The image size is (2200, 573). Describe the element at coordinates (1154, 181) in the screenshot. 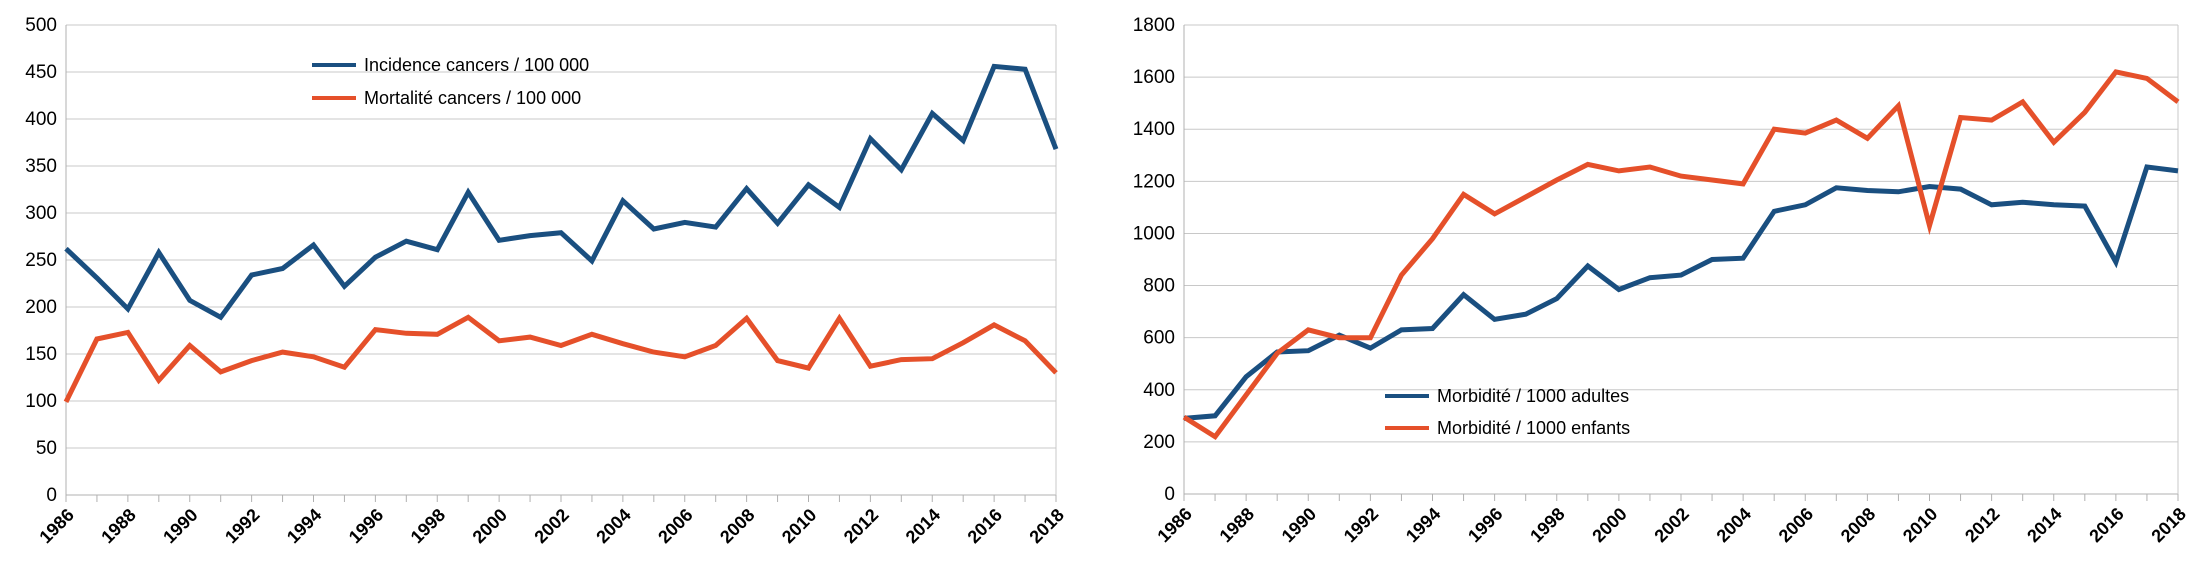

I see `y-tick-label: 1200` at that location.